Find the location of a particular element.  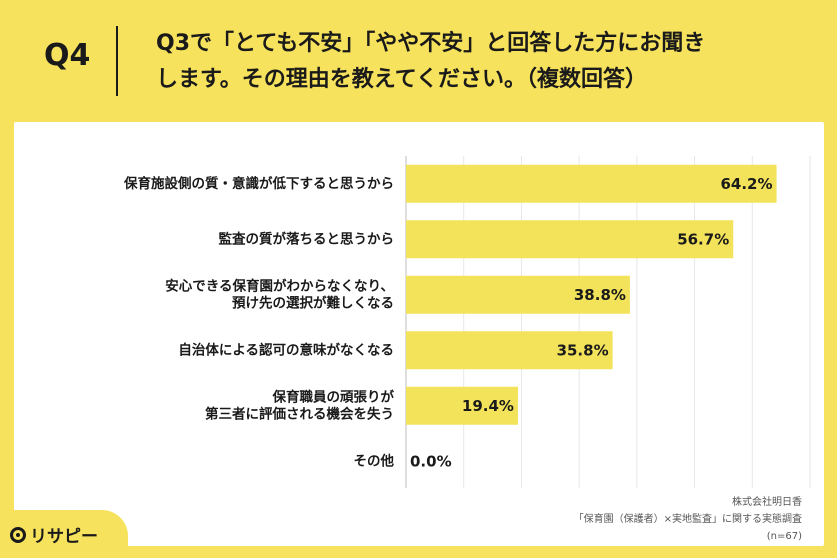

question-number: Q4 is located at coordinates (67, 55).